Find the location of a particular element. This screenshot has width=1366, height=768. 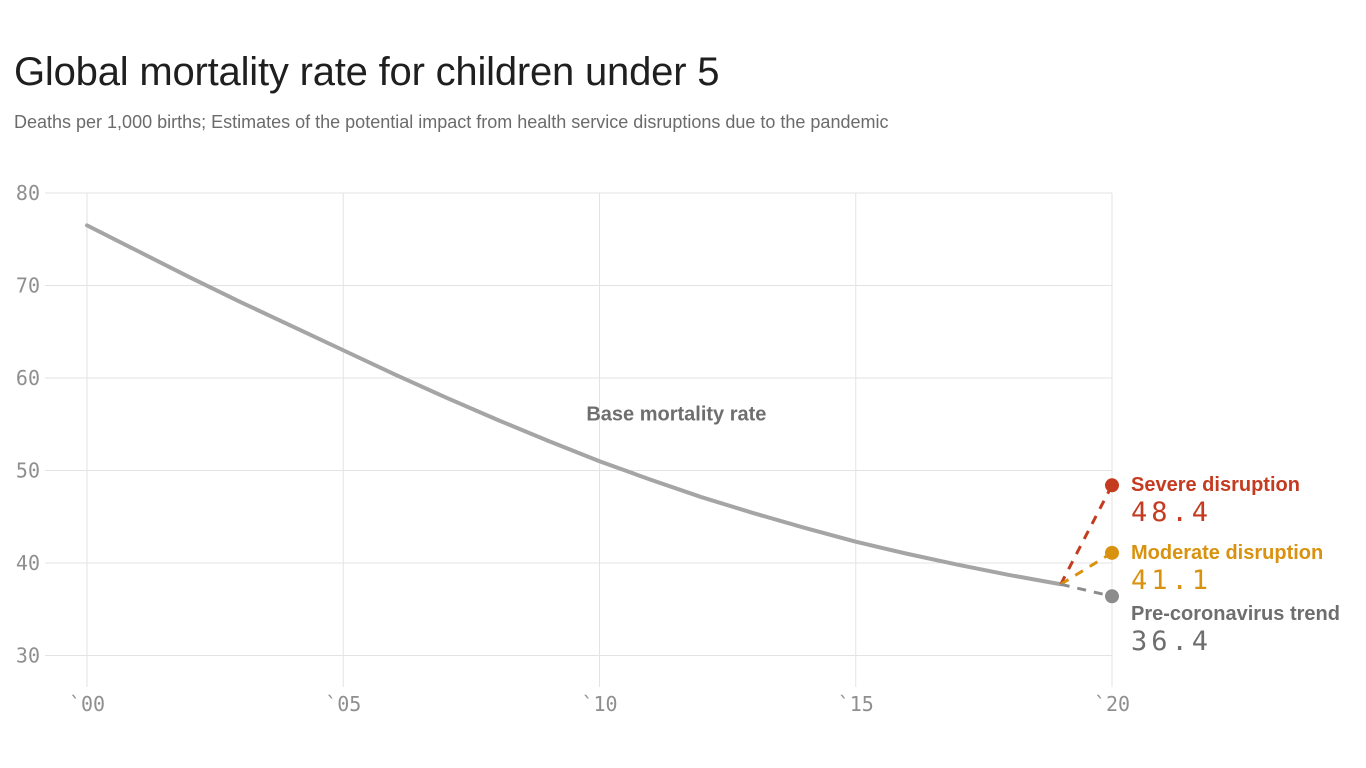

legend-moderate: Moderate disruption 41.1 is located at coordinates (1227, 568).